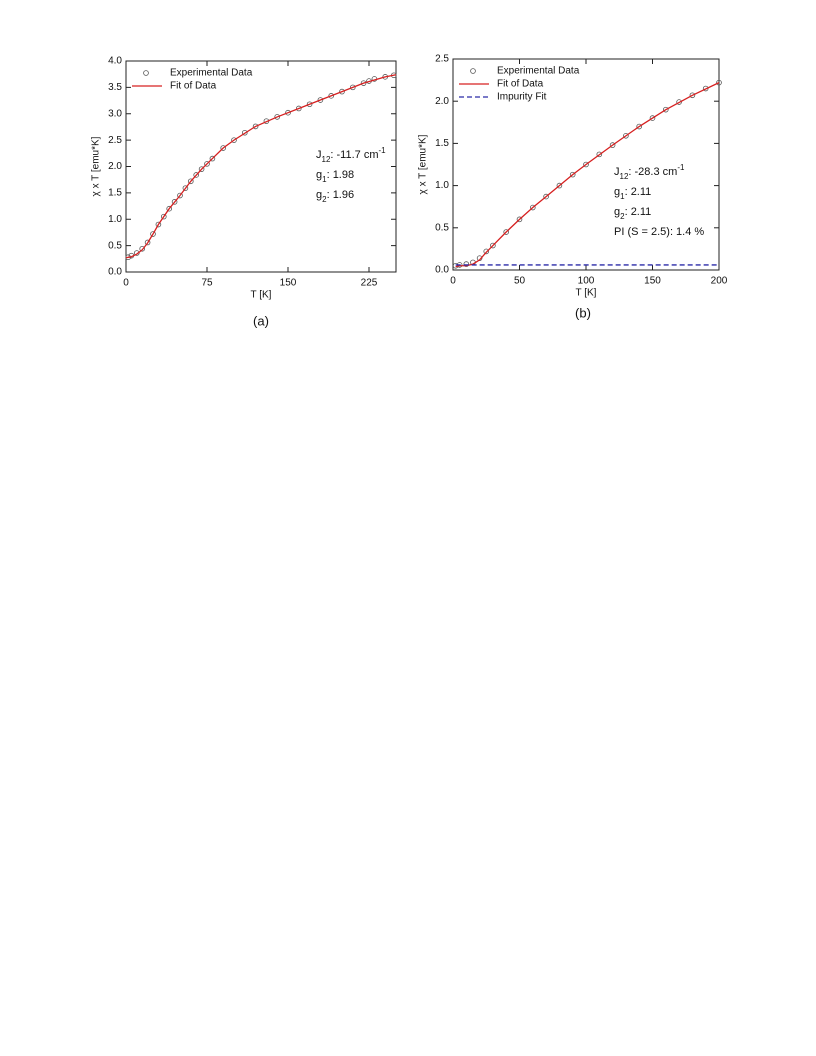 This screenshot has height=1056, width=816. What do you see at coordinates (719, 281) in the screenshot?
I see `x-tick-label: 200` at bounding box center [719, 281].